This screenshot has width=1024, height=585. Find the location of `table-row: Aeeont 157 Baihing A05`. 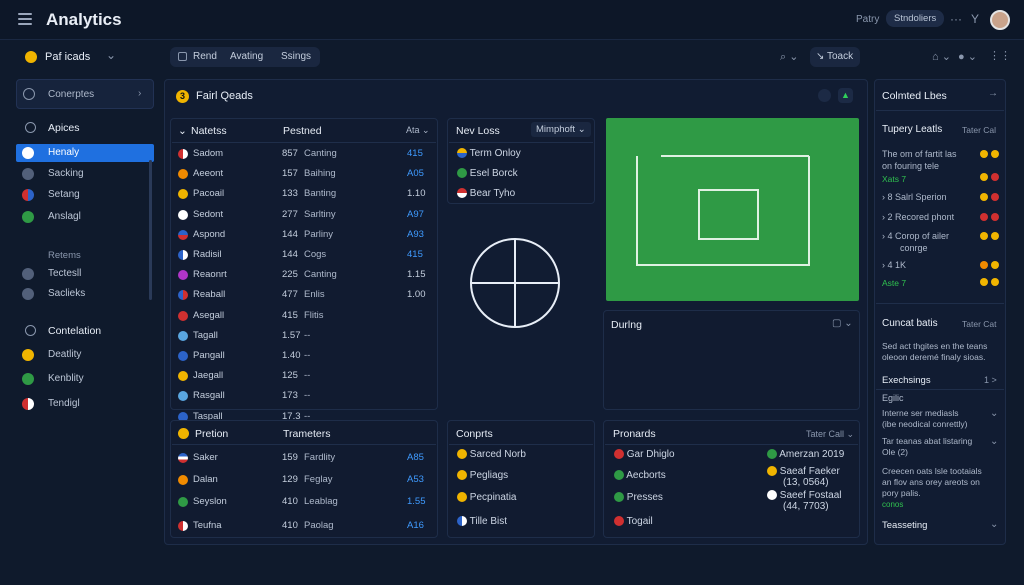

table-row: Aeeont 157 Baihing A05 is located at coordinates (306, 174).